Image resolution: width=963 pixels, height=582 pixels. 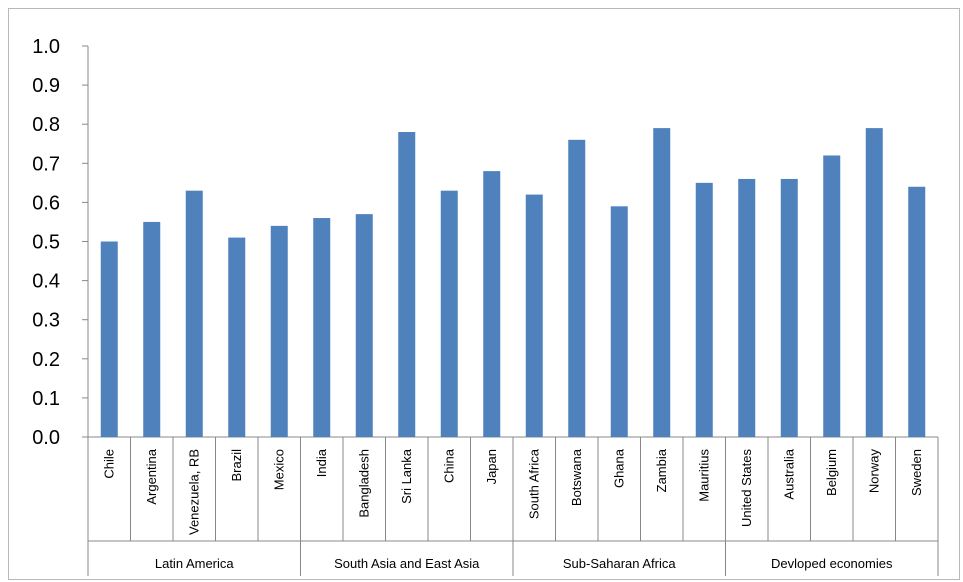 What do you see at coordinates (917, 311) in the screenshot?
I see `bar-sweden` at bounding box center [917, 311].